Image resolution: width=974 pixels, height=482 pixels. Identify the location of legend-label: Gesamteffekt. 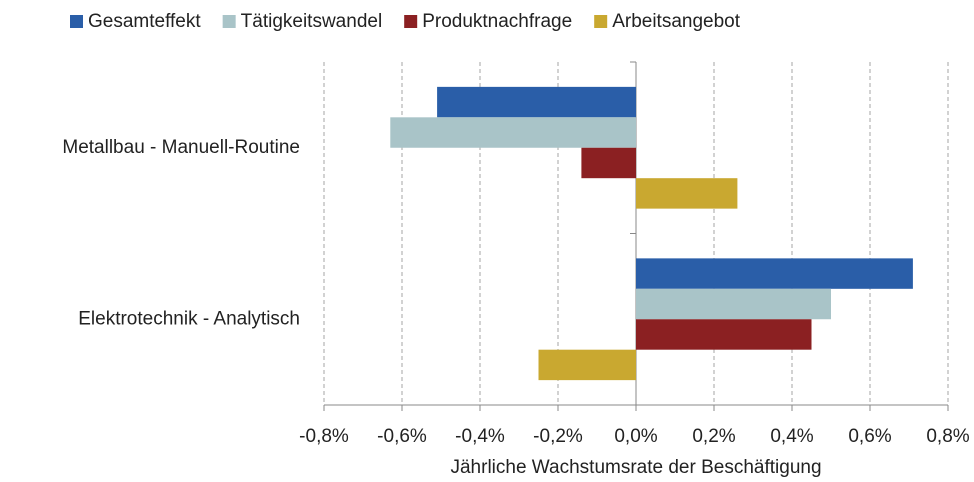
(144, 21).